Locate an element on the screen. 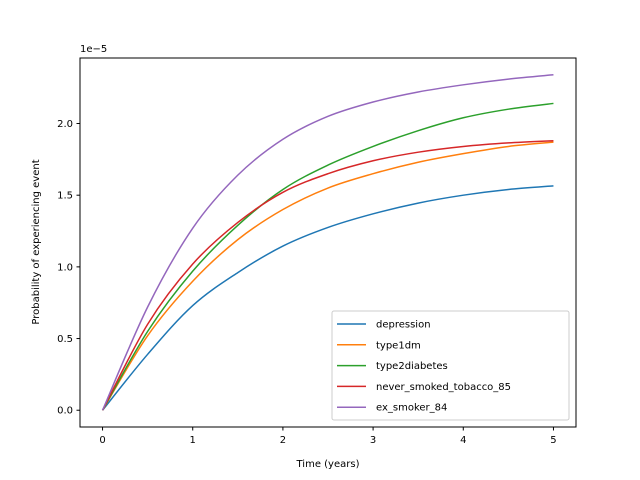 The height and width of the screenshot is (480, 640). y-offset-label: 1e−5 is located at coordinates (93, 49).